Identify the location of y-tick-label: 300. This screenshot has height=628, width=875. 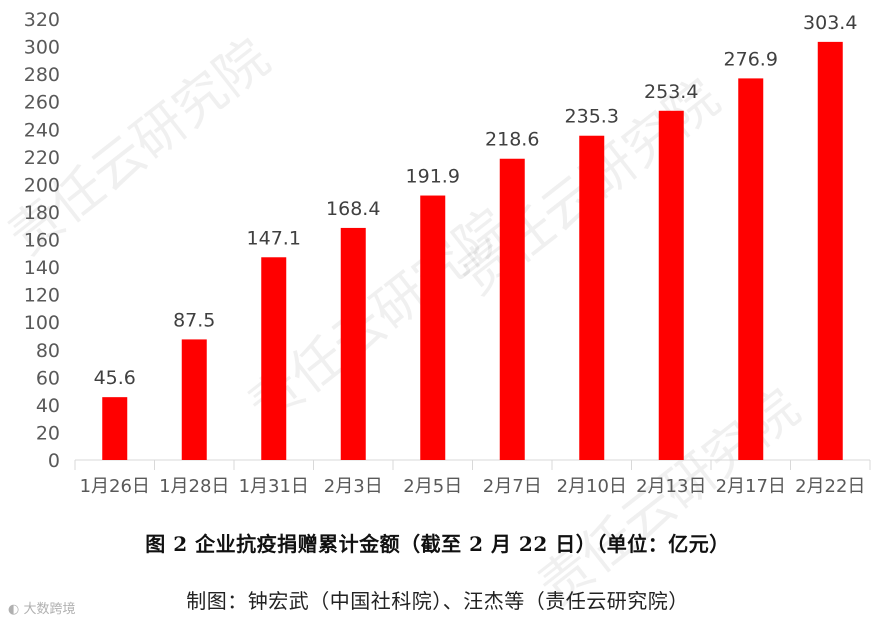
(42, 48).